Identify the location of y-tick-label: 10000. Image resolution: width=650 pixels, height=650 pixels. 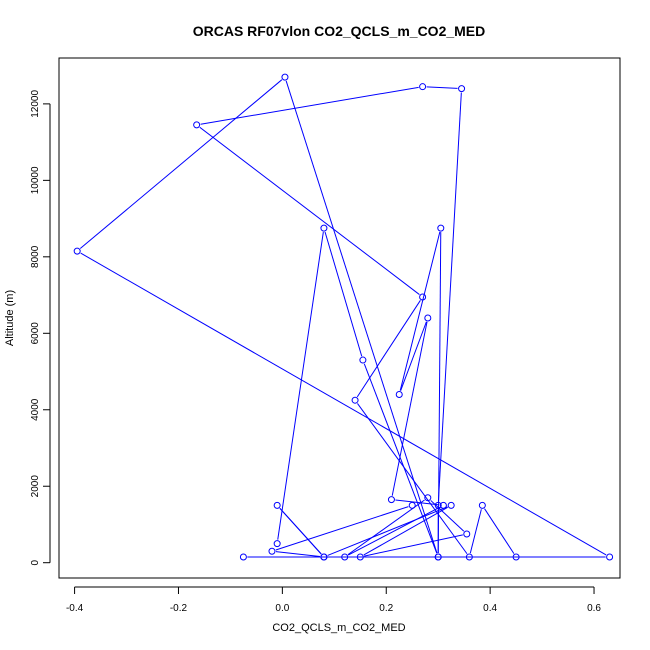
(35, 180).